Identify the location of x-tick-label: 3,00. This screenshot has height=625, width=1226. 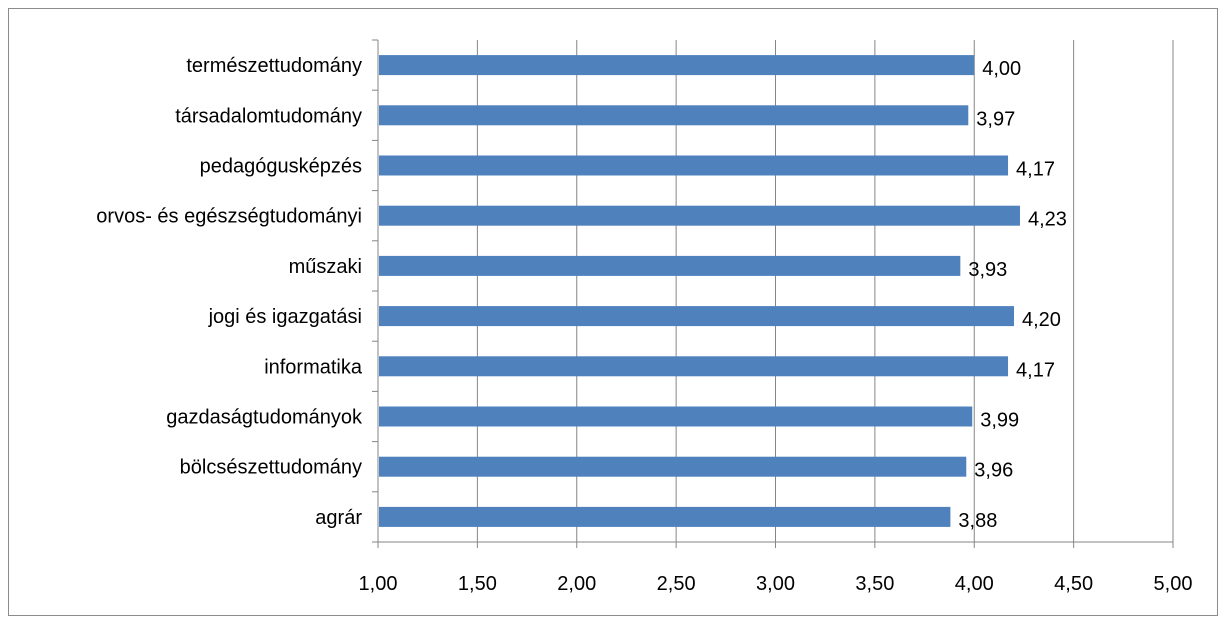
(775, 584).